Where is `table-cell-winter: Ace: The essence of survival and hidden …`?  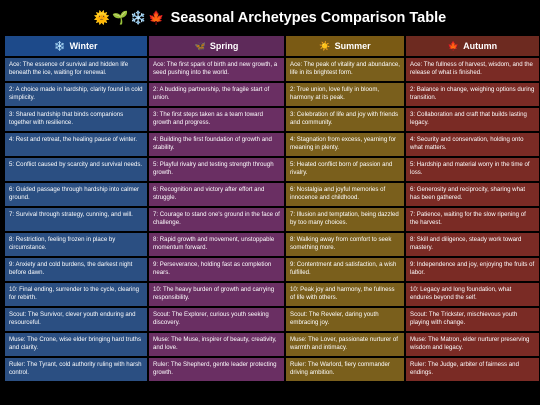 table-cell-winter: Ace: The essence of survival and hidden … is located at coordinates (76, 69).